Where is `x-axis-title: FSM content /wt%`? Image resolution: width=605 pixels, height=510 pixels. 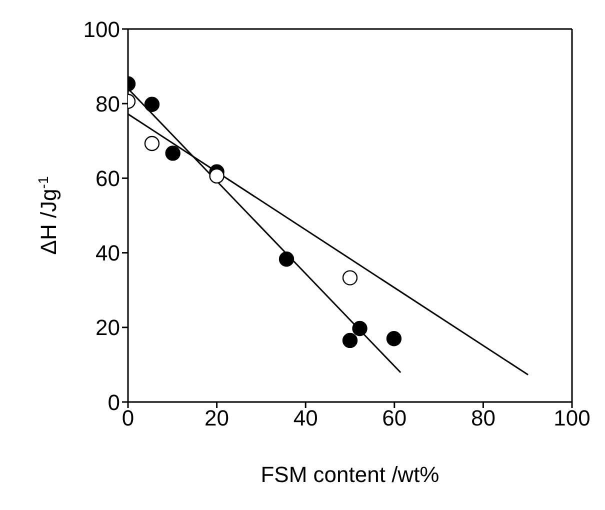
x-axis-title: FSM content /wt% is located at coordinates (350, 474).